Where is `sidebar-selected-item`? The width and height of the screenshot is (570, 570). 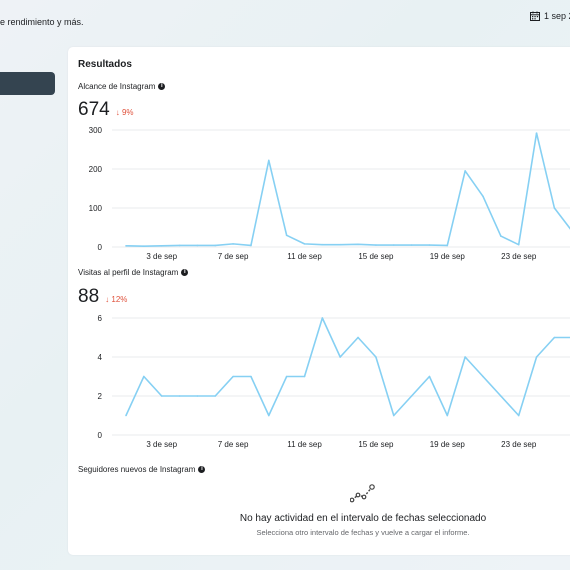
sidebar-selected-item is located at coordinates (27, 83).